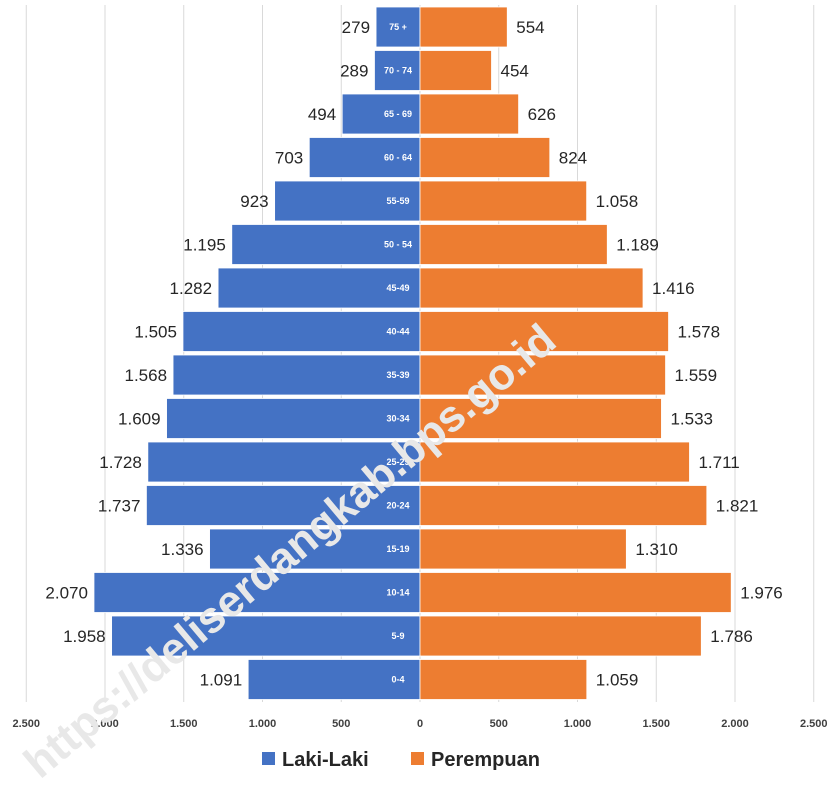  I want to click on value-label-perempuan: 626, so click(542, 114).